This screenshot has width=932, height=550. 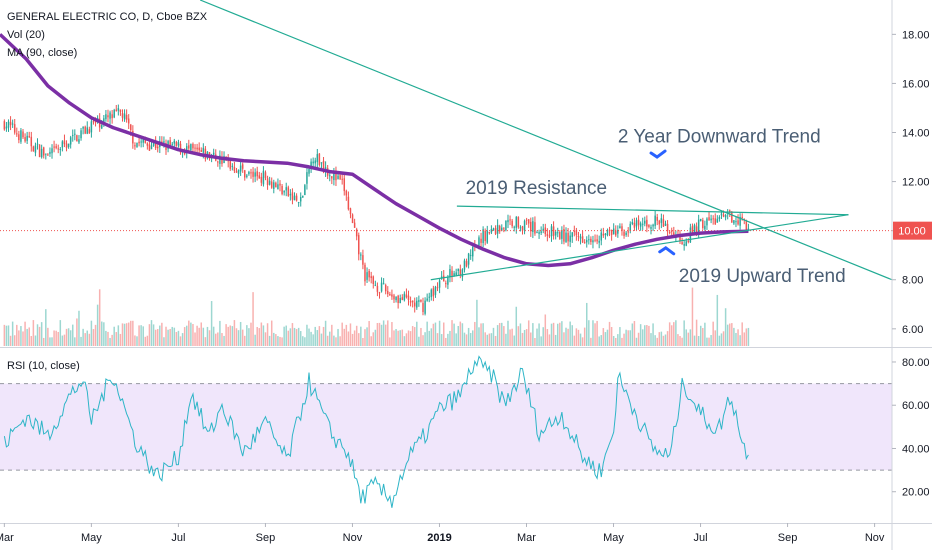 What do you see at coordinates (91, 538) in the screenshot?
I see `time-tick-label: May` at bounding box center [91, 538].